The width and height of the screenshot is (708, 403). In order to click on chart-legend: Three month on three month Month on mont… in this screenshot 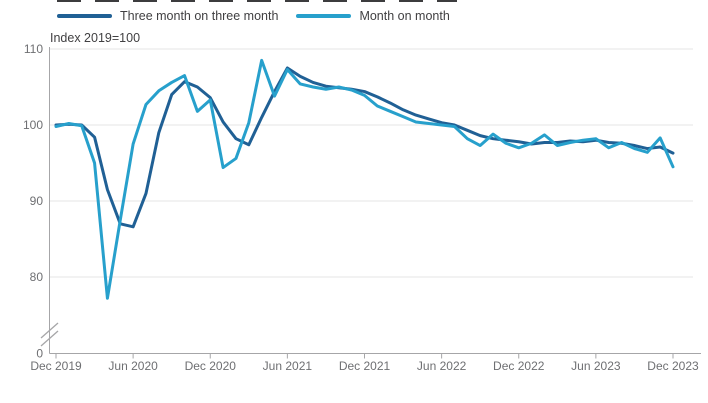, I will do `click(253, 16)`.